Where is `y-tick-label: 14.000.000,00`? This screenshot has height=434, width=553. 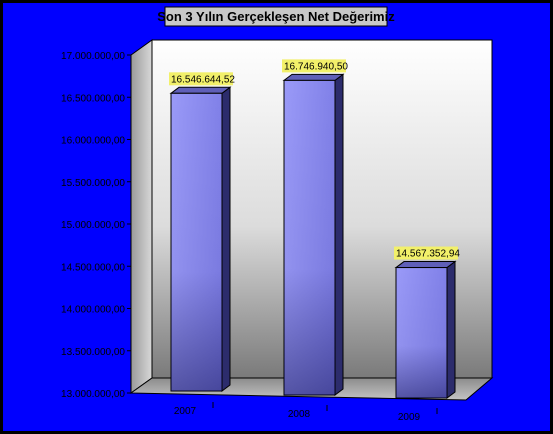
y-tick-label: 14.000.000,00 is located at coordinates (93, 310).